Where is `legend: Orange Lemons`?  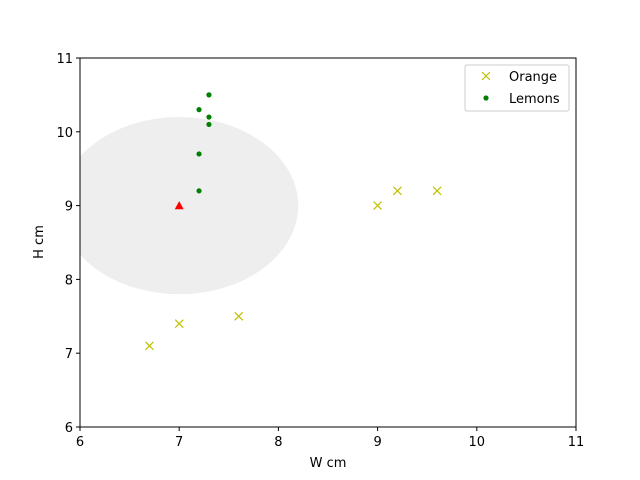
legend: Orange Lemons is located at coordinates (517, 88).